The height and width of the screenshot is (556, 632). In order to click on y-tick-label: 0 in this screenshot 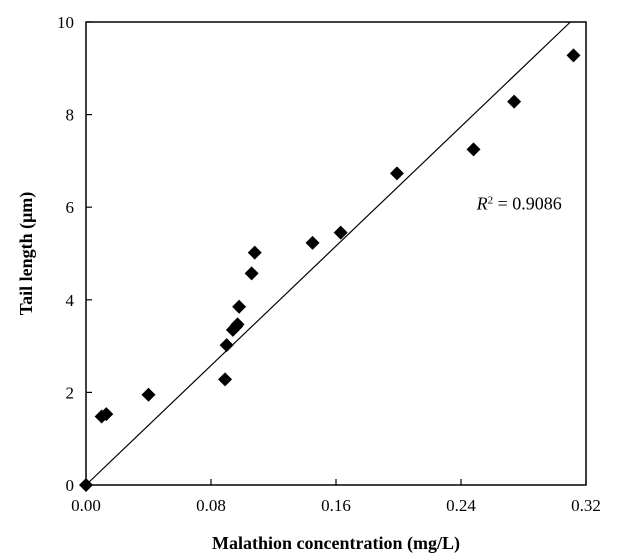, I will do `click(70, 485)`.